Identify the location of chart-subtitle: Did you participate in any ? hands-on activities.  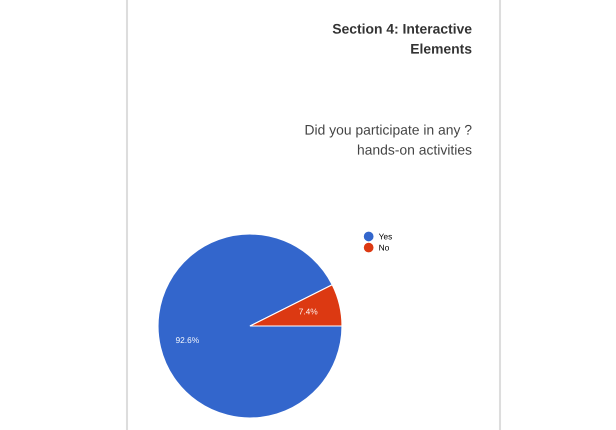
(389, 139).